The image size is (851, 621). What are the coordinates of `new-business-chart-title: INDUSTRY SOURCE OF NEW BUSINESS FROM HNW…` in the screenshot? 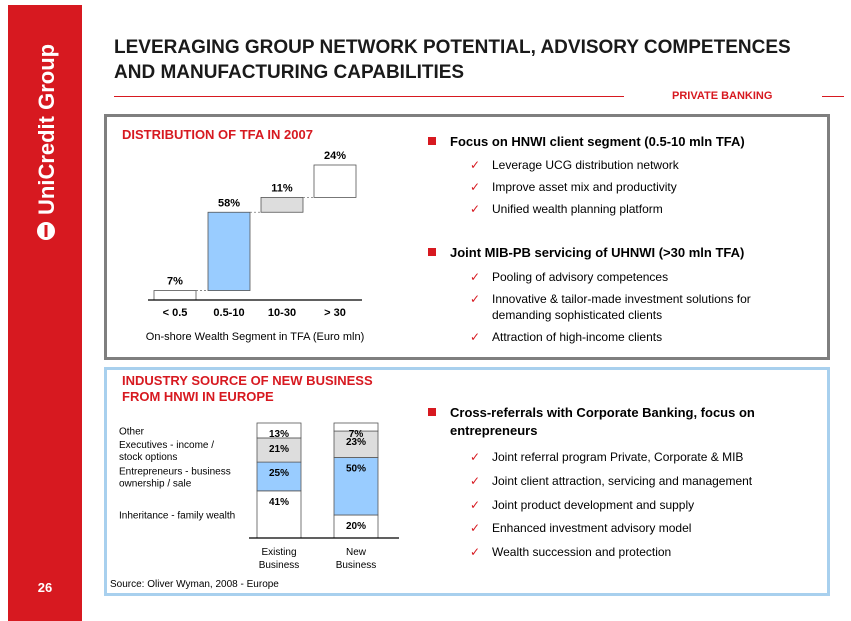 It's located at (247, 388).